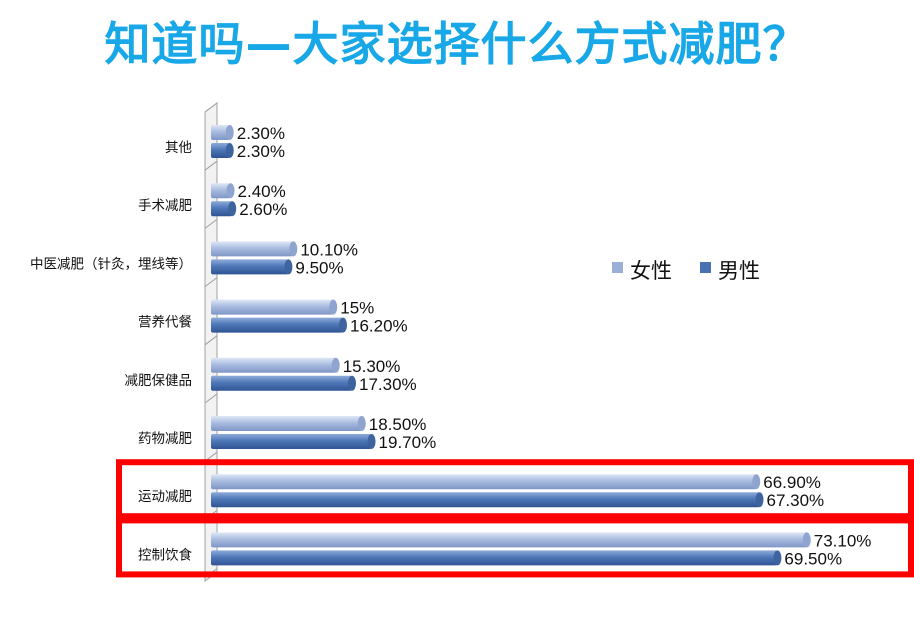 This screenshot has height=631, width=914. What do you see at coordinates (165, 323) in the screenshot?
I see `category-label: 营养代餐` at bounding box center [165, 323].